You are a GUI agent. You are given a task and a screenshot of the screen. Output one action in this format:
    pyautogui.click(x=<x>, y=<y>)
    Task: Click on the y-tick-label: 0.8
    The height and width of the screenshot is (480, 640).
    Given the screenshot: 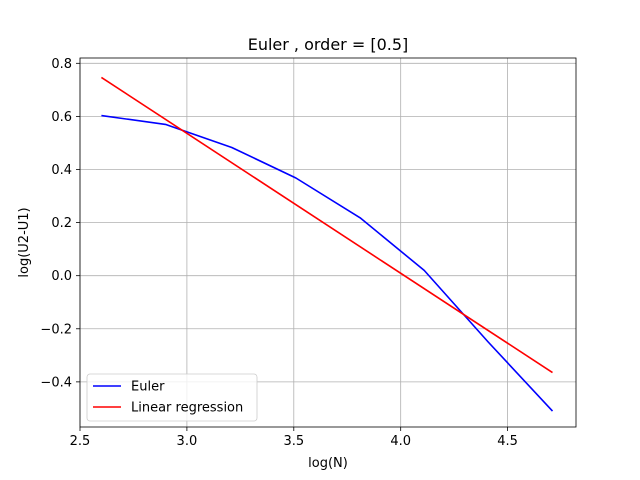 What is the action you would take?
    pyautogui.click(x=61, y=64)
    